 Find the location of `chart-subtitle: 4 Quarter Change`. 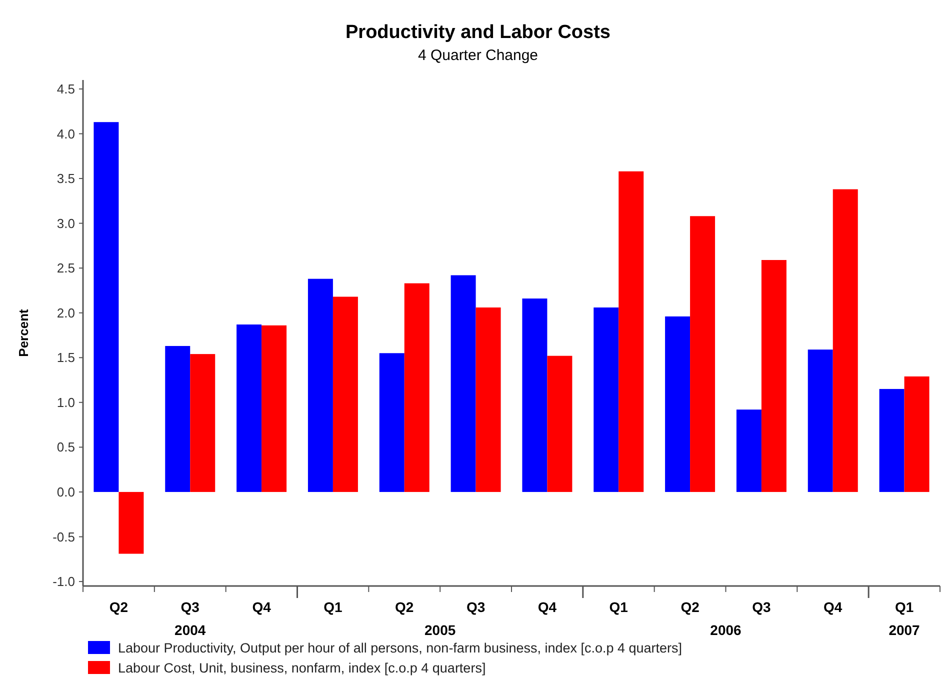

chart-subtitle: 4 Quarter Change is located at coordinates (478, 55).